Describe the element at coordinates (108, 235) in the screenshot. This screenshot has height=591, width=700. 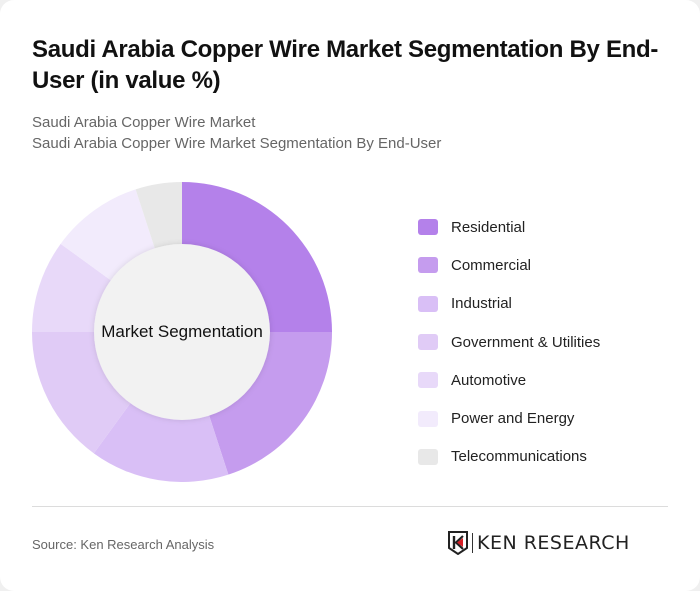
I see `donut-slice-power-and-energy` at that location.